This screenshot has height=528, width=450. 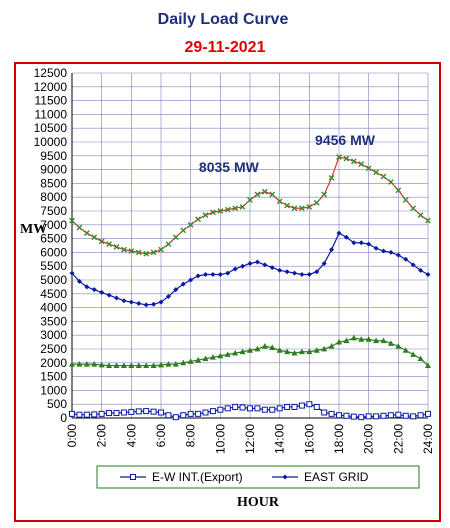 I want to click on x-tick-label: 16:00, so click(x=309, y=439).